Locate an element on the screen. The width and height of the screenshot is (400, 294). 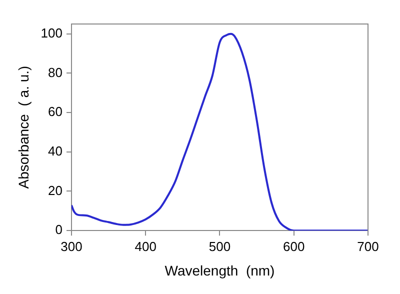
x-tick-label: 300 is located at coordinates (71, 246).